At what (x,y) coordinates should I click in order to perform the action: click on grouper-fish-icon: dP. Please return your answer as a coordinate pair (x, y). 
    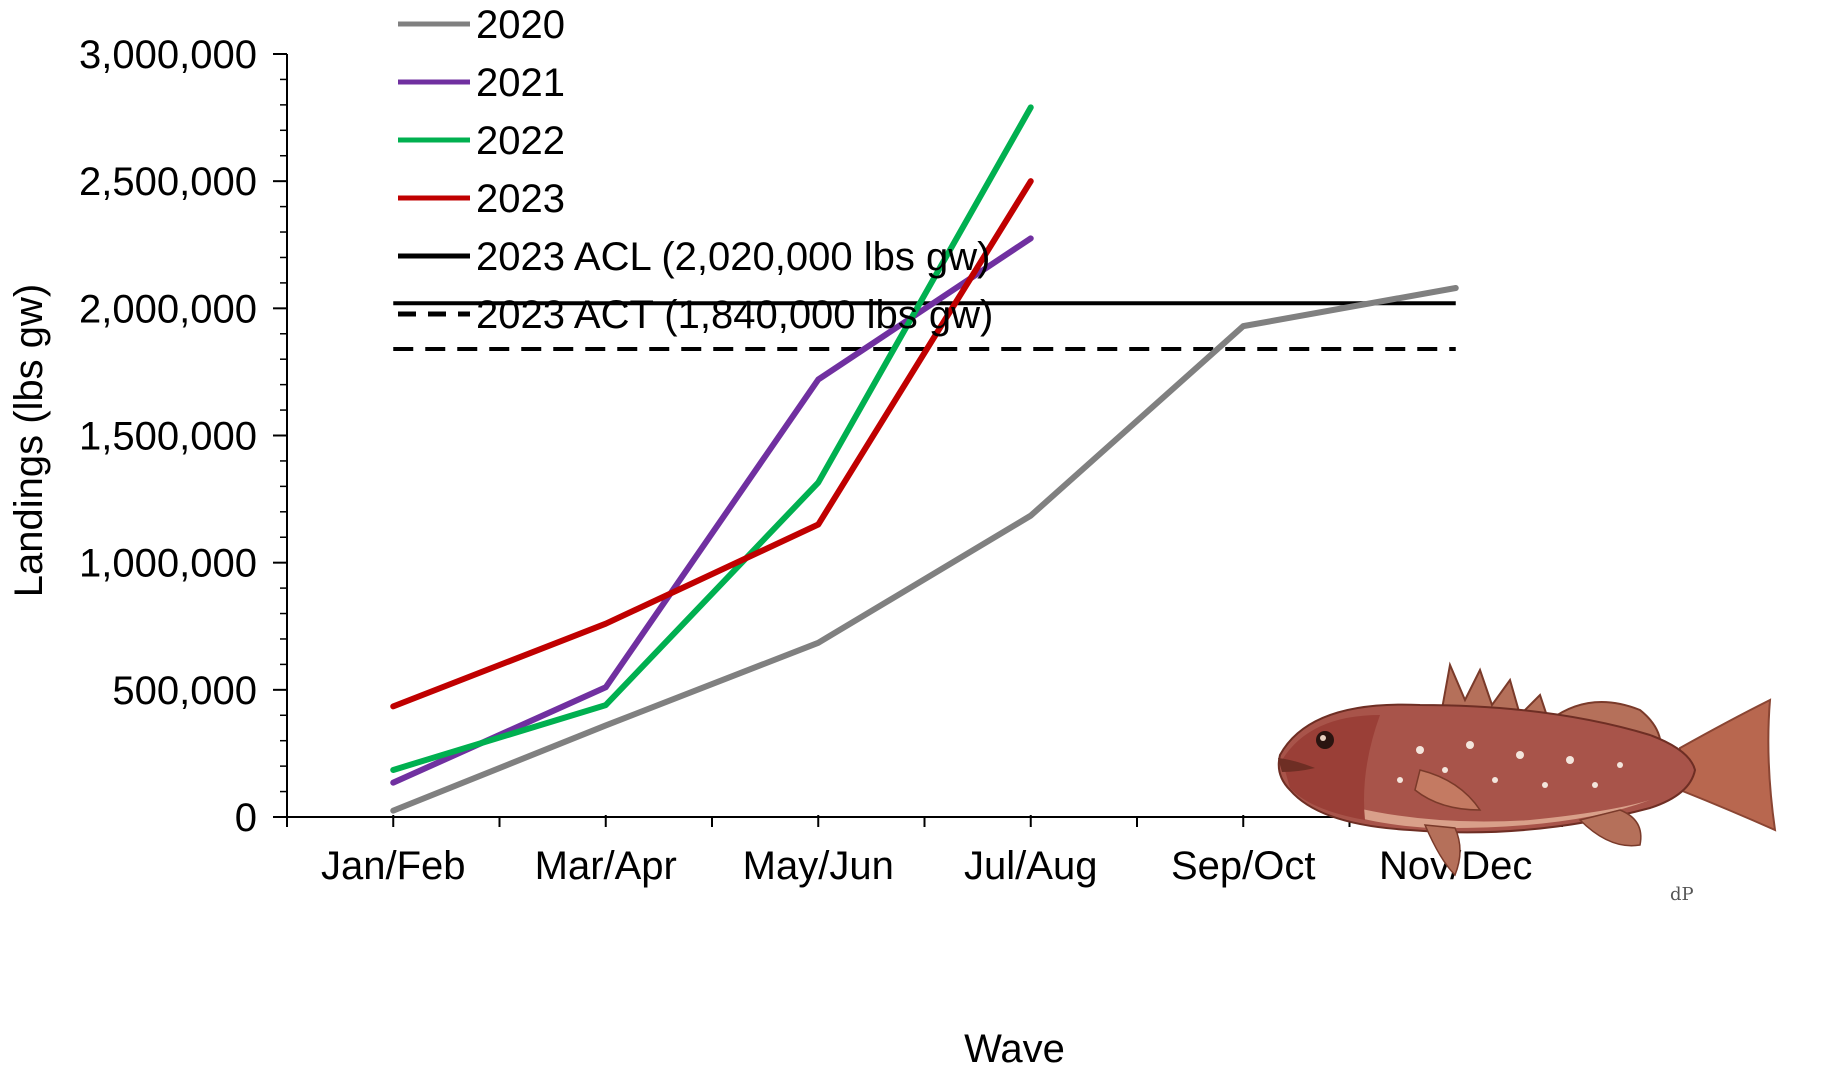
    Looking at the image, I should click on (1527, 783).